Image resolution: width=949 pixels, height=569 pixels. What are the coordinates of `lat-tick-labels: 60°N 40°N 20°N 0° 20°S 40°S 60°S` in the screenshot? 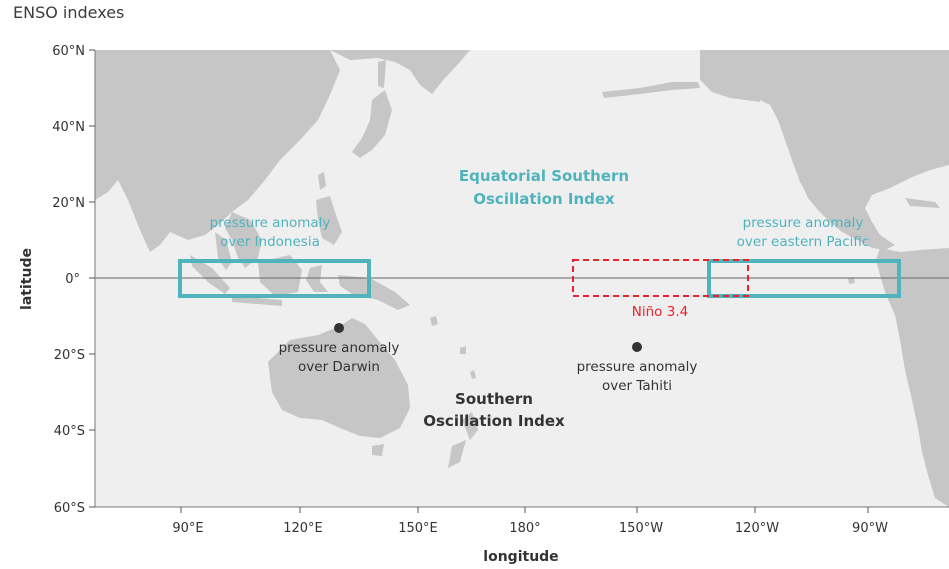 It's located at (68, 280).